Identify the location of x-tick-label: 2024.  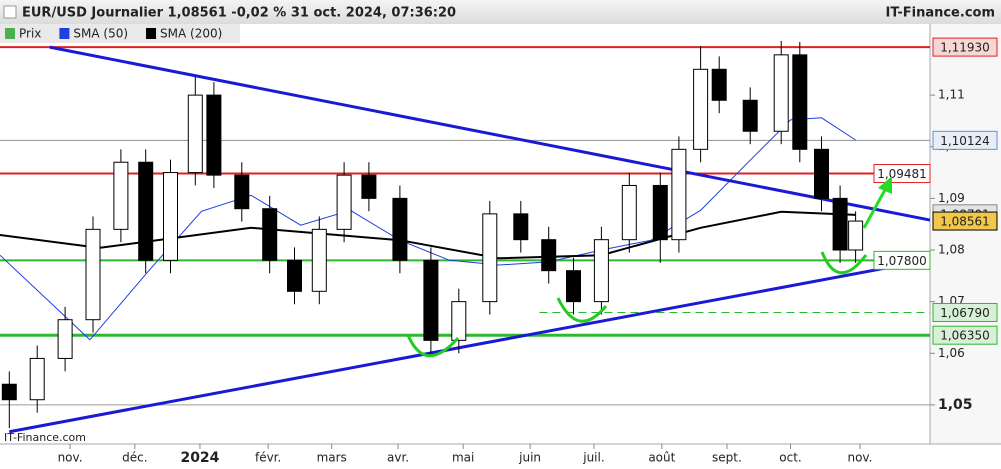
(199, 458).